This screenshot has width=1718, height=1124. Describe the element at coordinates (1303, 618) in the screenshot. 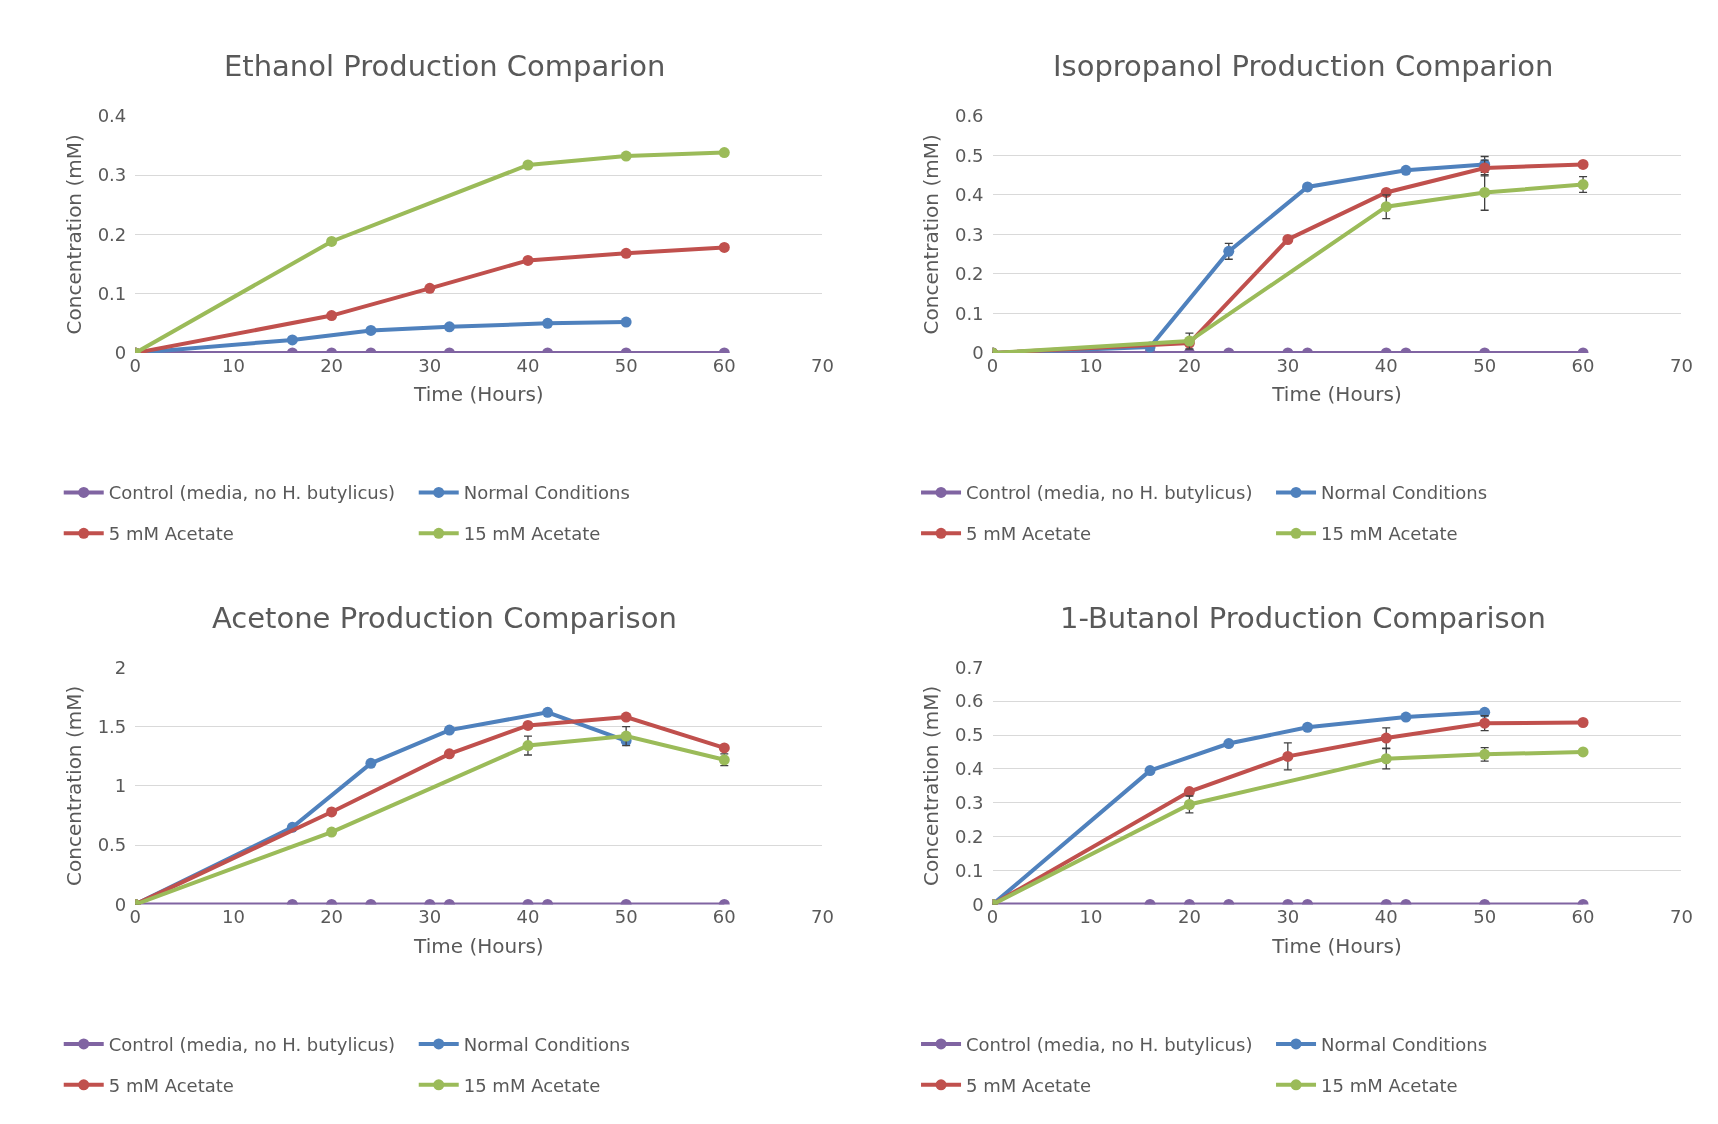

I see `chart-title: 1-Butanol Production Comparison` at that location.